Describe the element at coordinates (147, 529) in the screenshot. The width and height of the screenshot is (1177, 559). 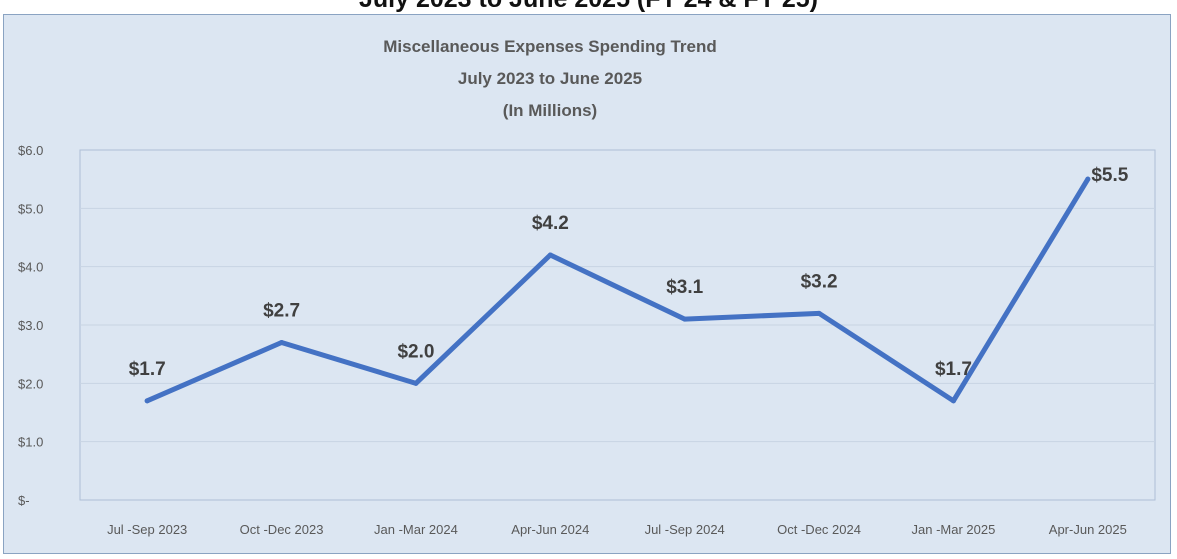
I see `x-tick-label: Jul -Sep 2023` at that location.